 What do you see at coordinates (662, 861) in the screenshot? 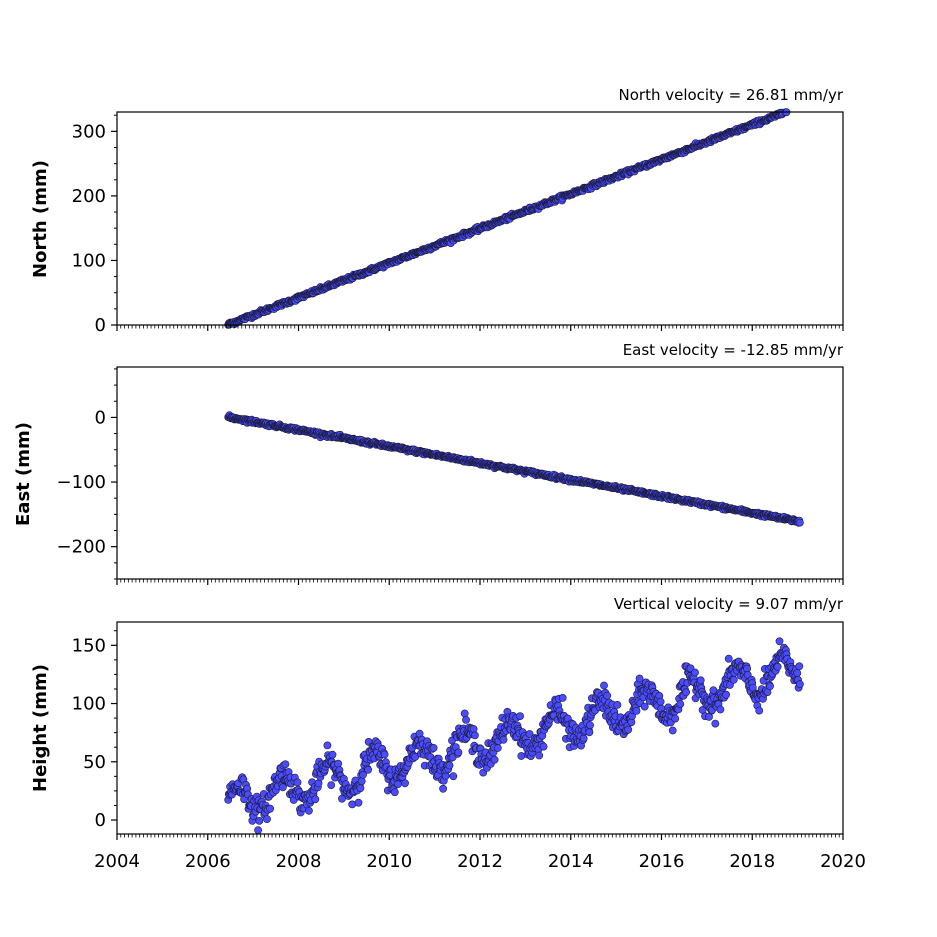
I see `x-tick-label: 2016` at bounding box center [662, 861].